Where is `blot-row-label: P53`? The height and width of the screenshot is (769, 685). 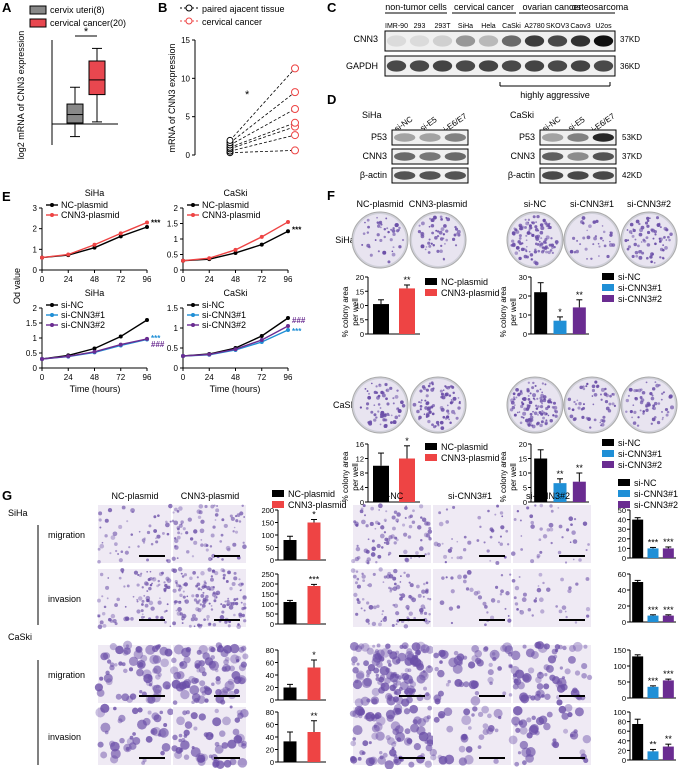
blot-row-label: P53 is located at coordinates (379, 137).